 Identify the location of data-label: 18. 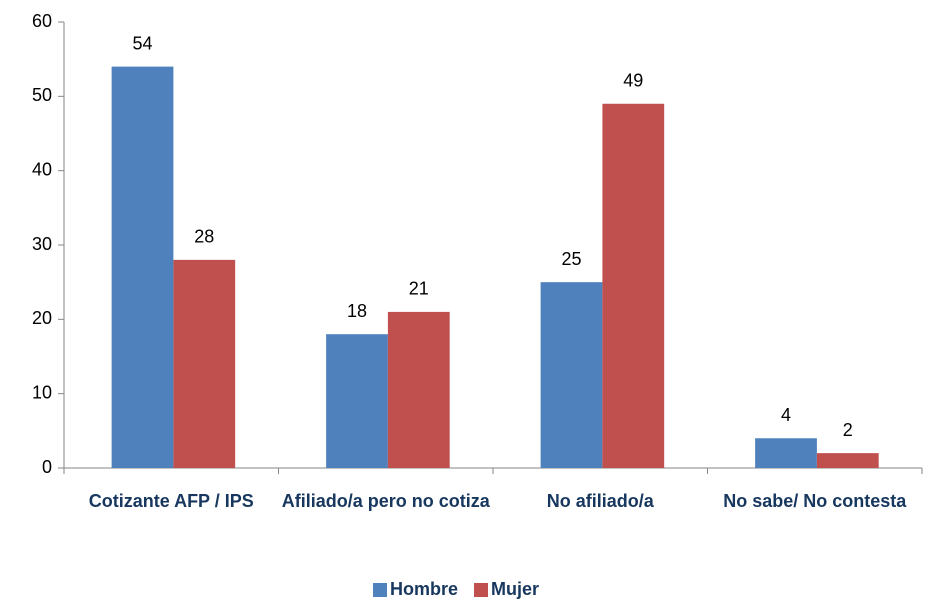
(357, 311).